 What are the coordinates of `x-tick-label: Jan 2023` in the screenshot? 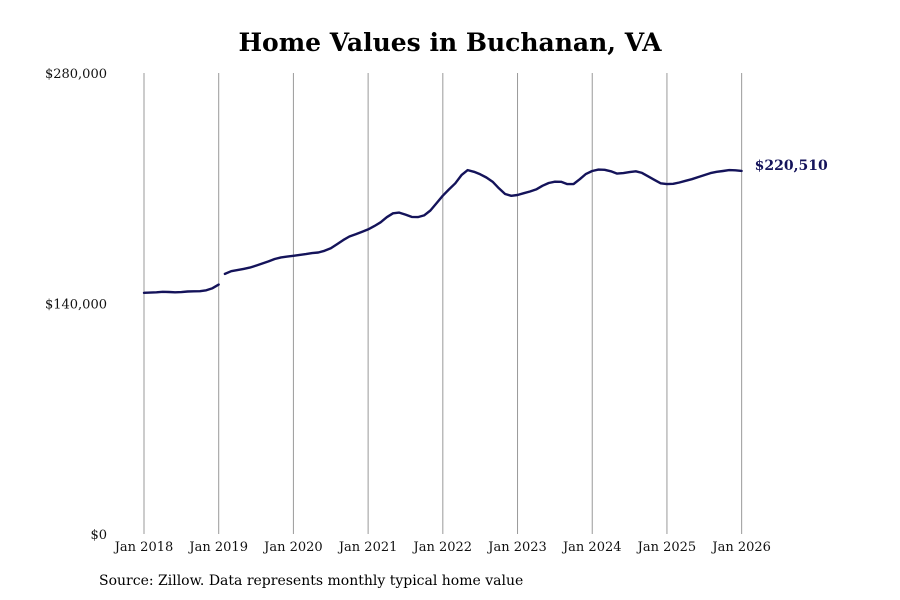 It's located at (516, 547).